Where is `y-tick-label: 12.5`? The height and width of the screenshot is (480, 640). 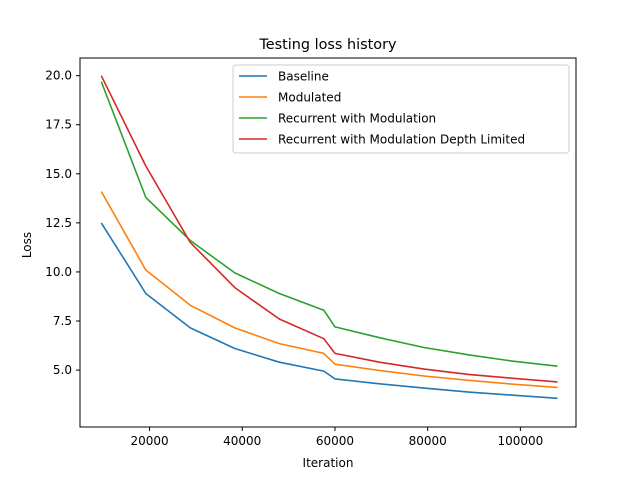
y-tick-label: 12.5 is located at coordinates (58, 223).